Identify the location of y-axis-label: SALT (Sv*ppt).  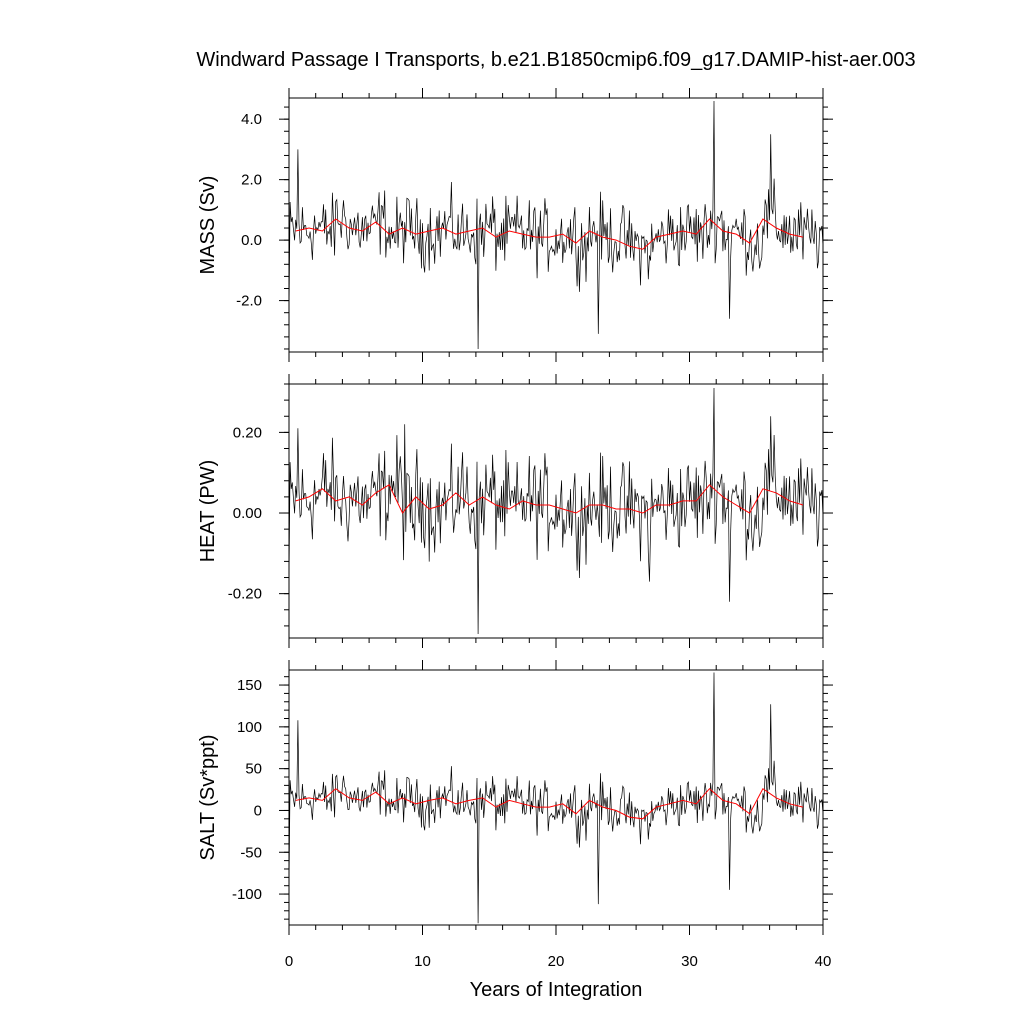
(208, 798).